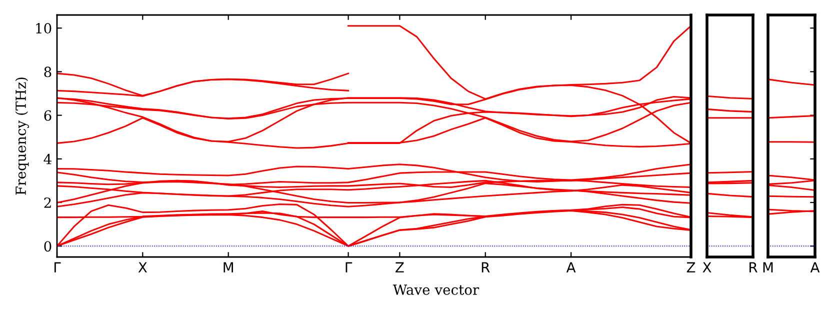 This screenshot has height=310, width=836. Describe the element at coordinates (436, 289) in the screenshot. I see `x-axis-title: Wave vector` at that location.